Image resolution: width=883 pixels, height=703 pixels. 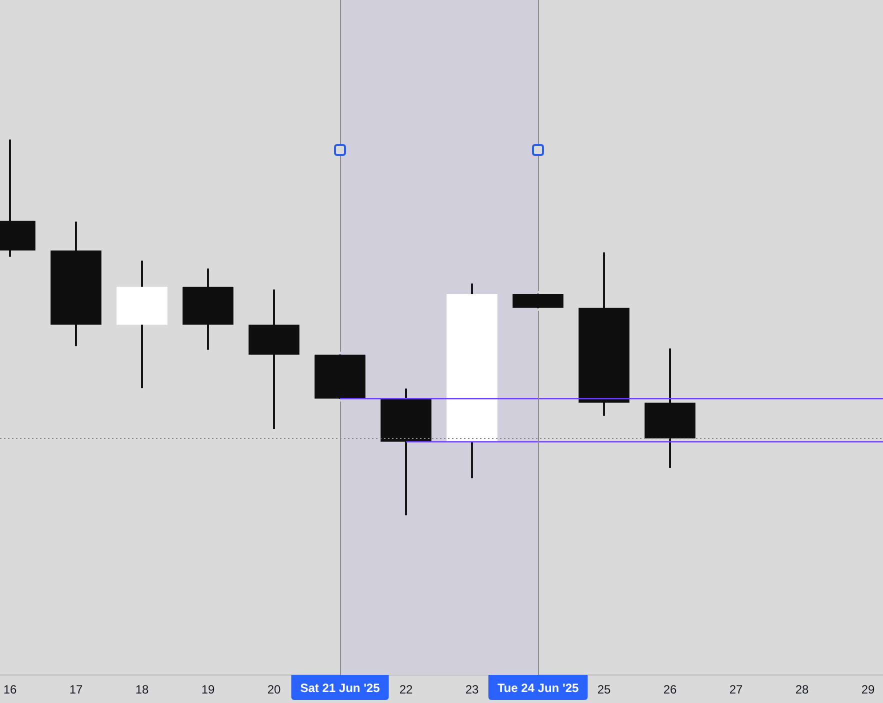 I want to click on x-tick-label: 19, so click(x=208, y=689).